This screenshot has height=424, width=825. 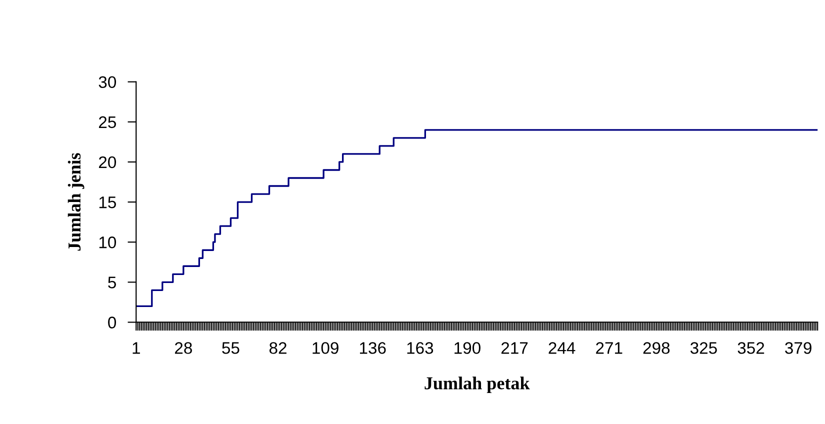 What do you see at coordinates (107, 122) in the screenshot?
I see `y-tick-label: 25` at bounding box center [107, 122].